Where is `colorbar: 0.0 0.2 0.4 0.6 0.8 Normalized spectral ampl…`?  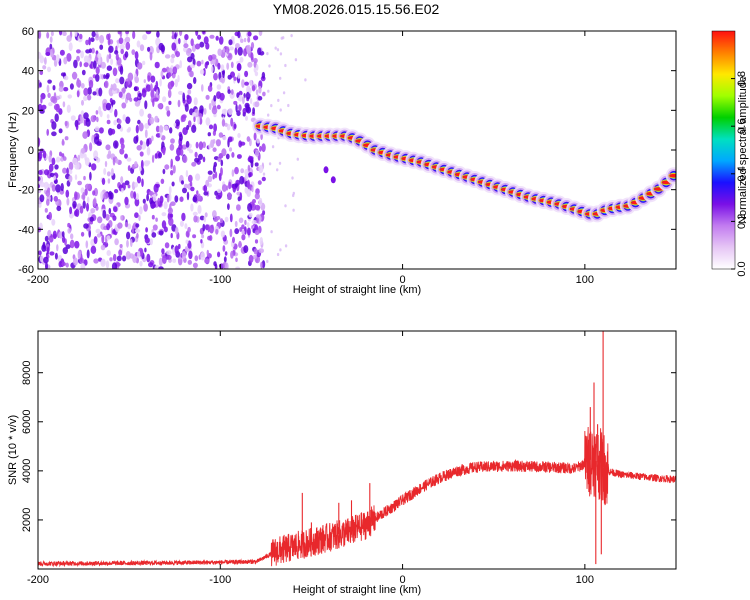 colorbar: 0.0 0.2 0.4 0.6 0.8 Normalized spectral ampl… is located at coordinates (730, 153).